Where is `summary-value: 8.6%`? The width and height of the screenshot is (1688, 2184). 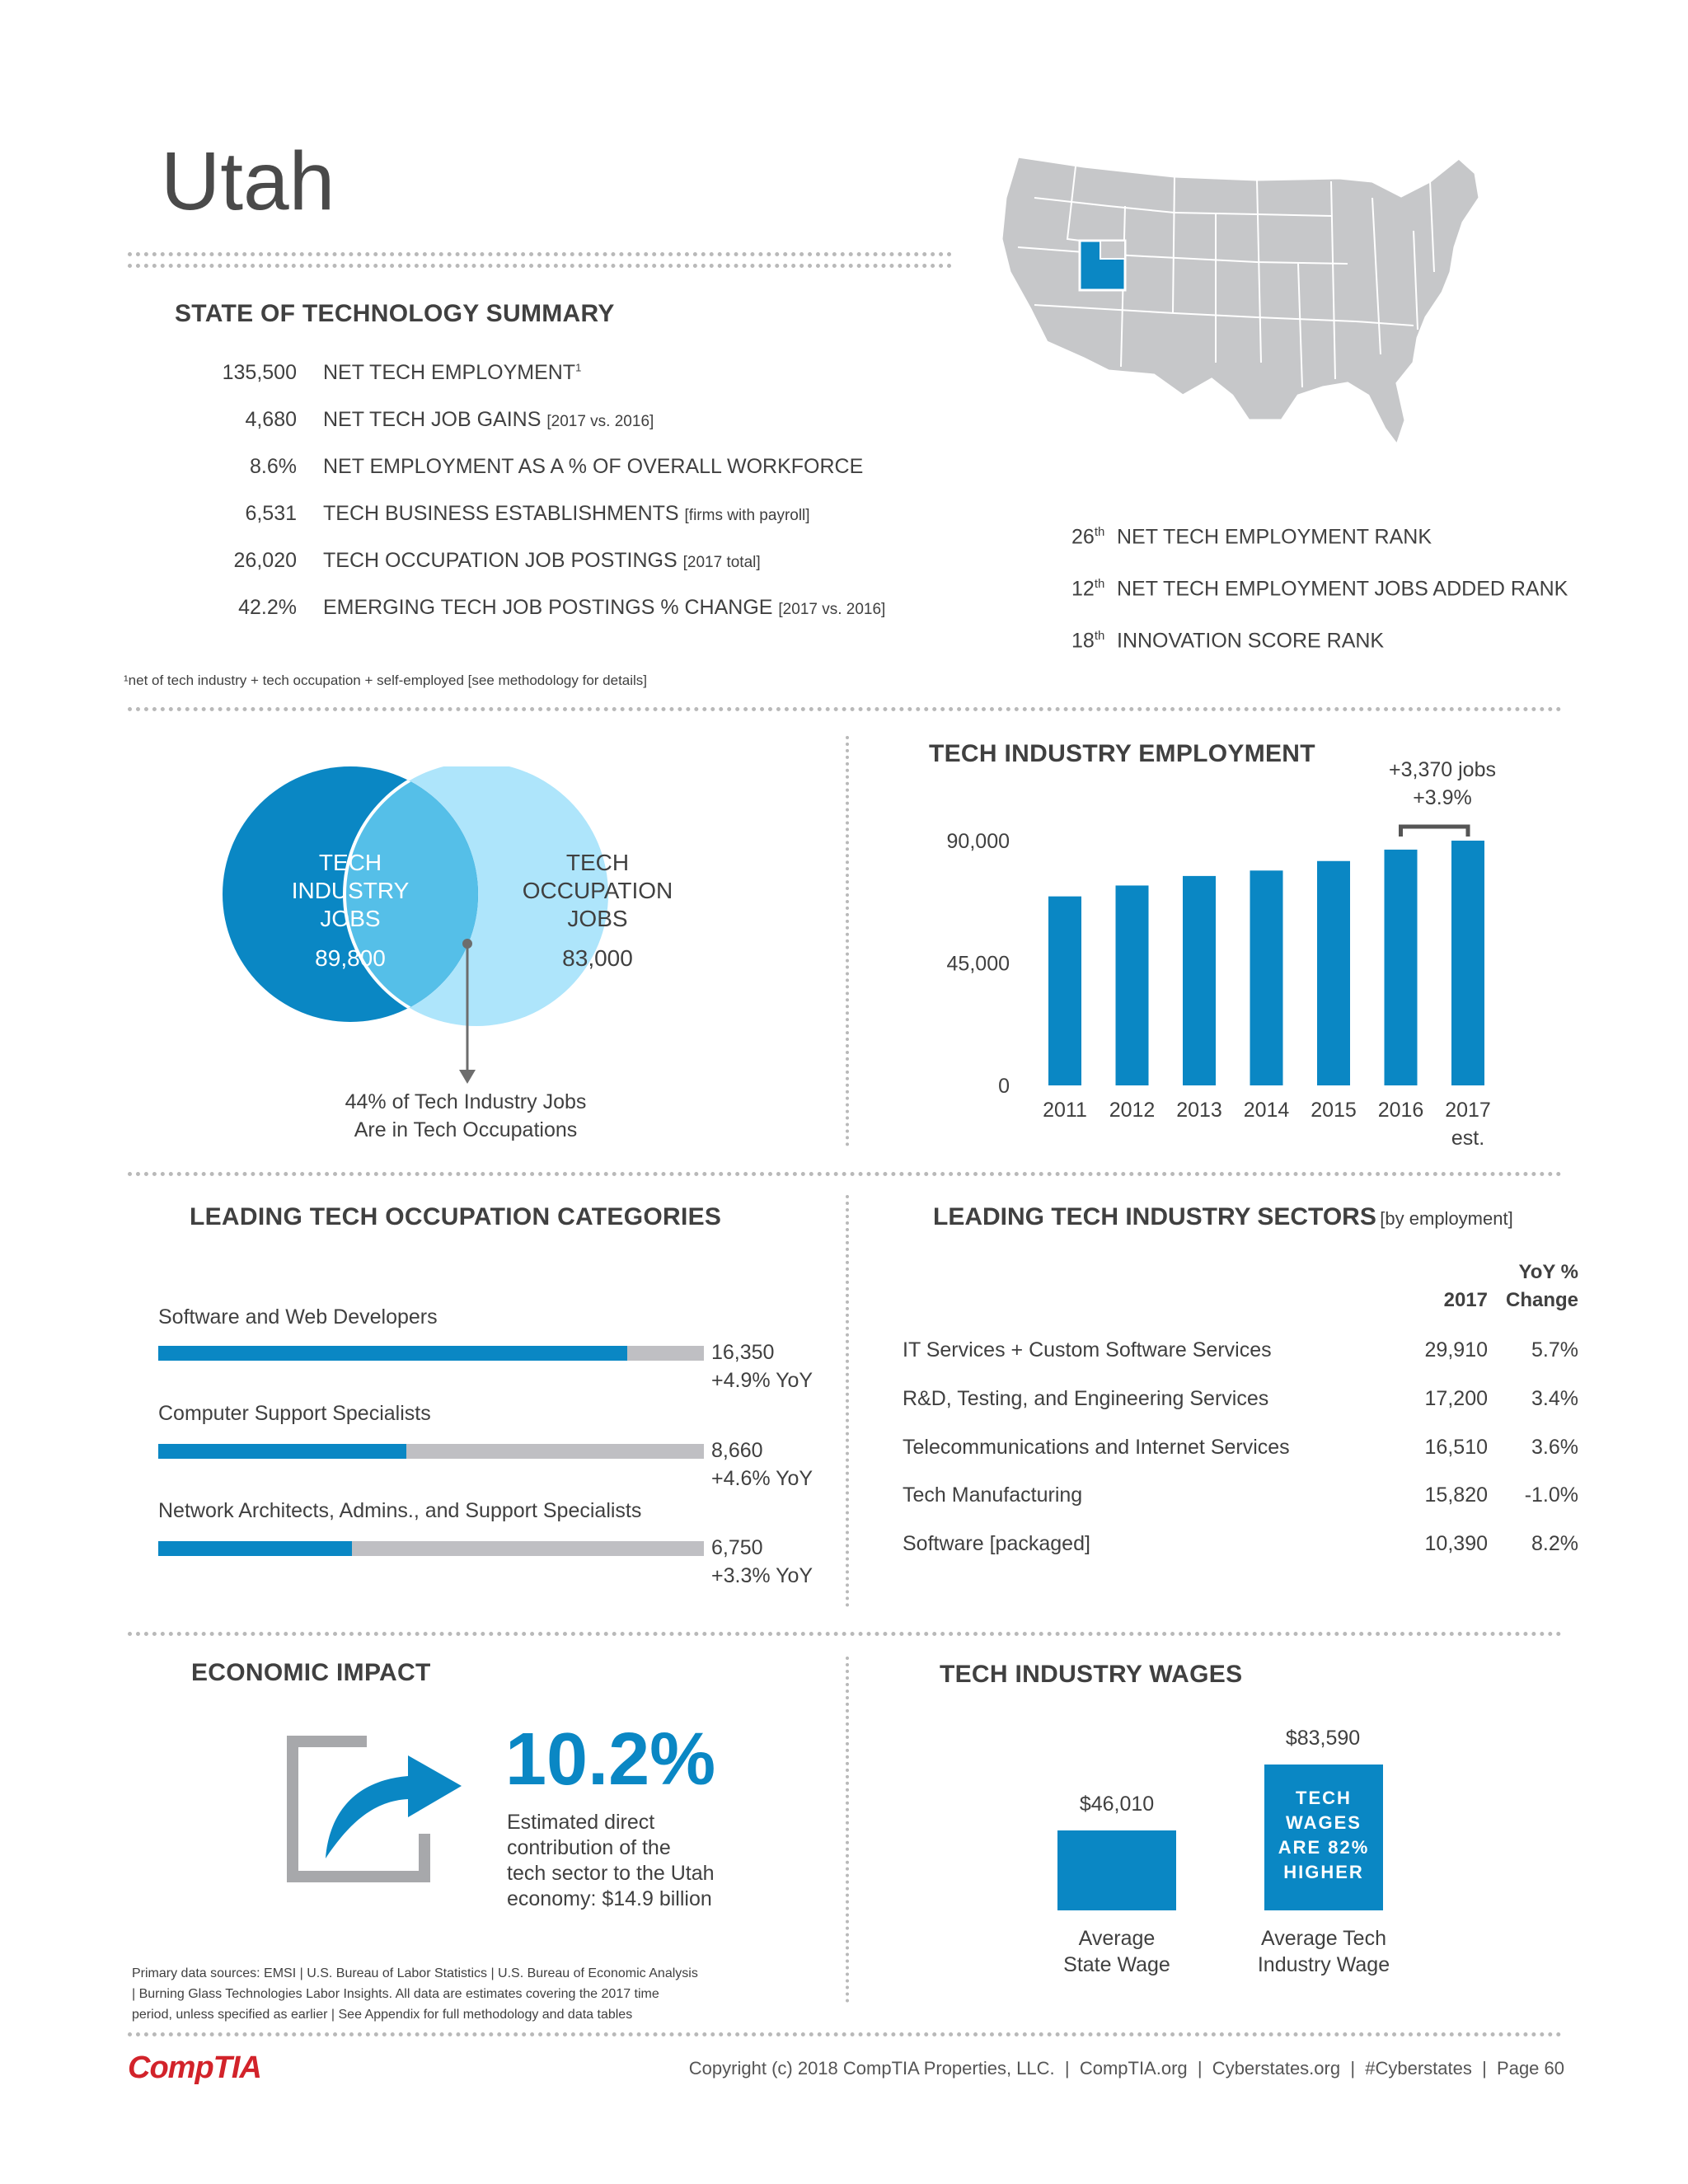 summary-value: 8.6% is located at coordinates (273, 466).